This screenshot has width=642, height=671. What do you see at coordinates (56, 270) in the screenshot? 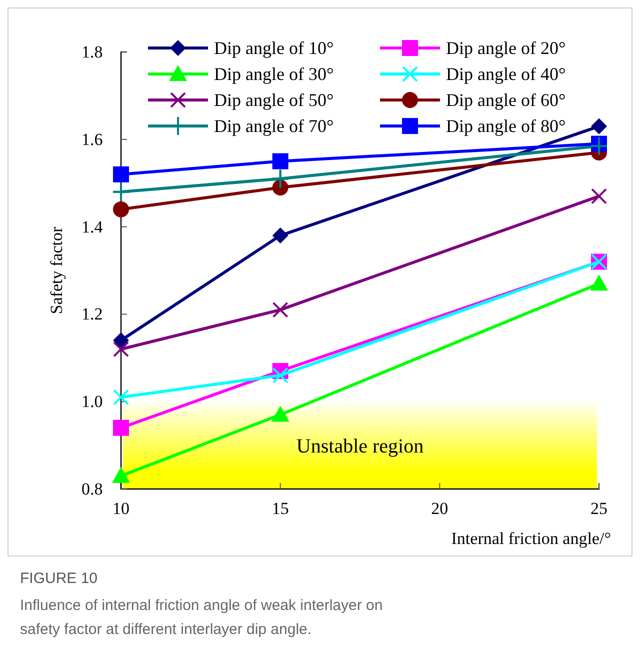
I see `y-axis-title: Safety factor` at bounding box center [56, 270].